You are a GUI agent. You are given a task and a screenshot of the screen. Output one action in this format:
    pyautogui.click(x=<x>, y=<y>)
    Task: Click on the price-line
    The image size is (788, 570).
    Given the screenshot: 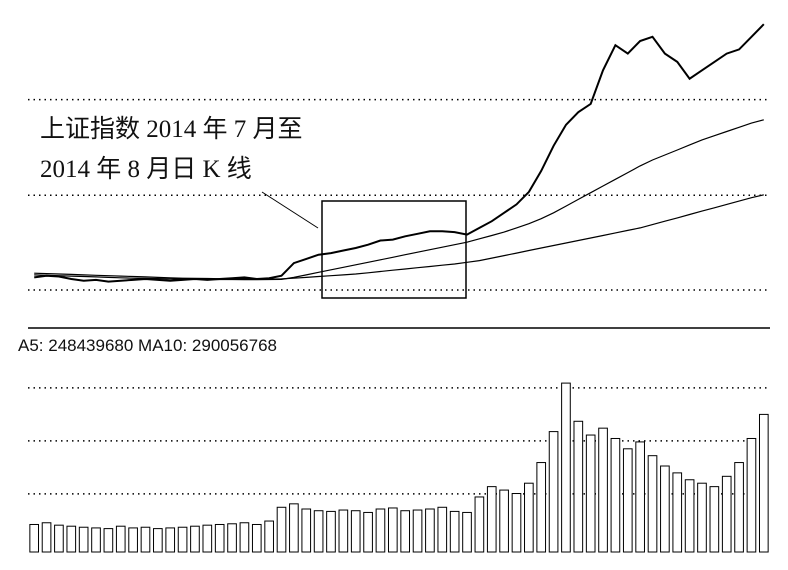 What is the action you would take?
    pyautogui.click(x=399, y=237)
    